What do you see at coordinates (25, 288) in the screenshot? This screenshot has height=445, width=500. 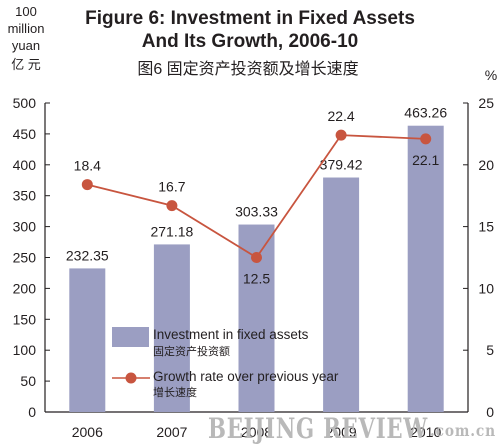 I see `left-tick-label: 200` at bounding box center [25, 288].